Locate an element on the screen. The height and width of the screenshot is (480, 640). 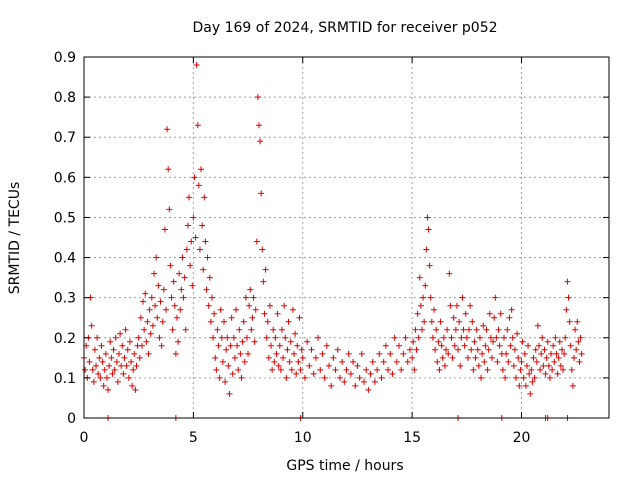
y-tick-label: 0.1 is located at coordinates (65, 379).